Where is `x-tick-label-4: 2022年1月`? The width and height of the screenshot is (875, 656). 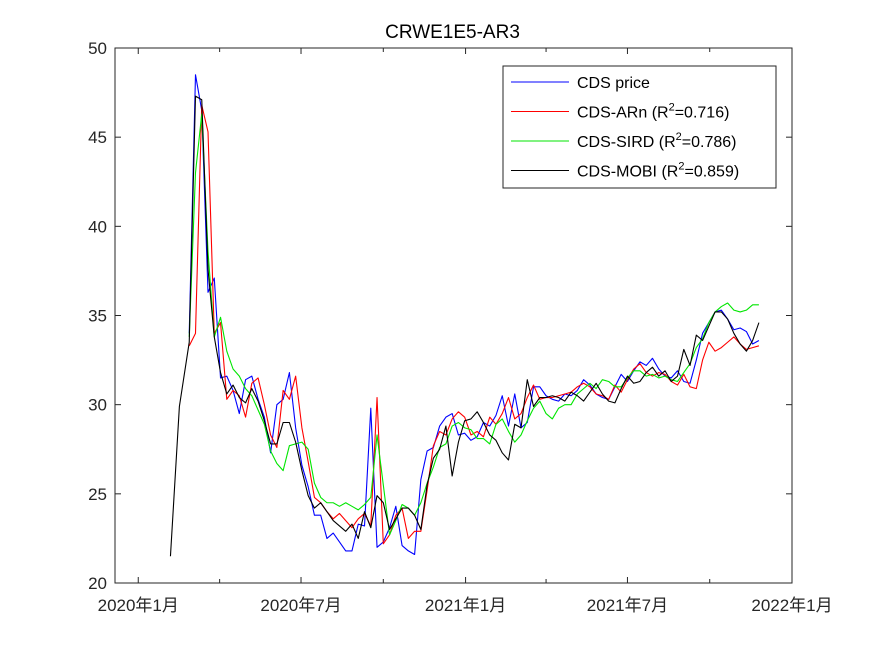 x-tick-label-4: 2022年1月 is located at coordinates (791, 605).